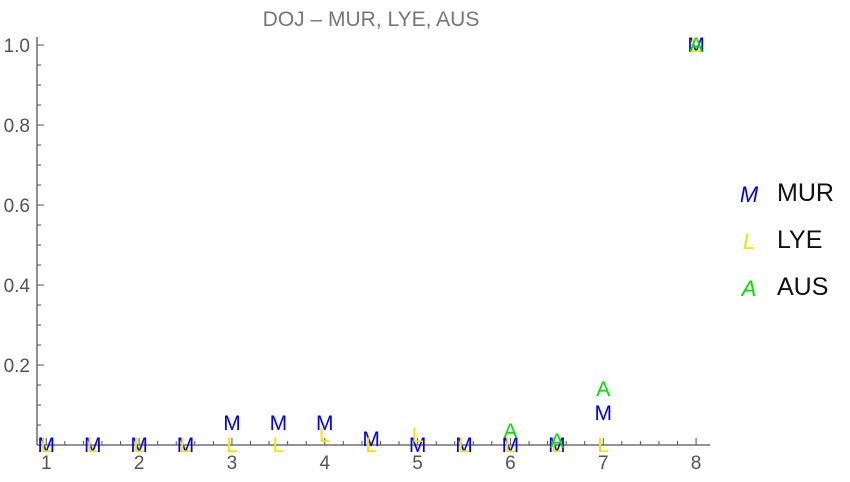 This screenshot has height=482, width=850. Describe the element at coordinates (749, 241) in the screenshot. I see `legend-marker: L` at that location.